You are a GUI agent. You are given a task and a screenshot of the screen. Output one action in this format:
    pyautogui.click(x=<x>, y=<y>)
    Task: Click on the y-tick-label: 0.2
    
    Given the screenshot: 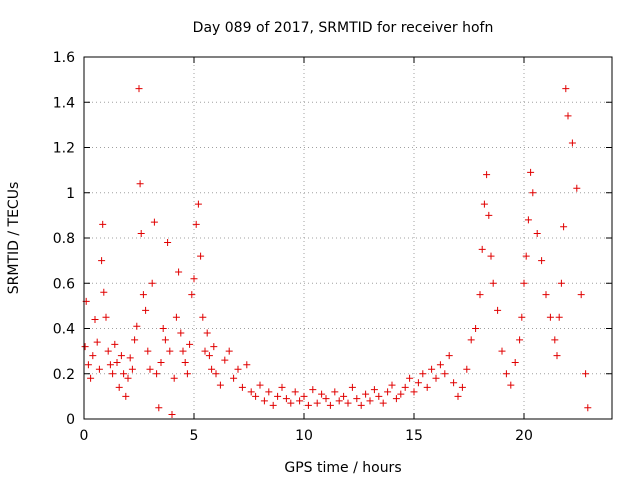 What is the action you would take?
    pyautogui.click(x=64, y=375)
    